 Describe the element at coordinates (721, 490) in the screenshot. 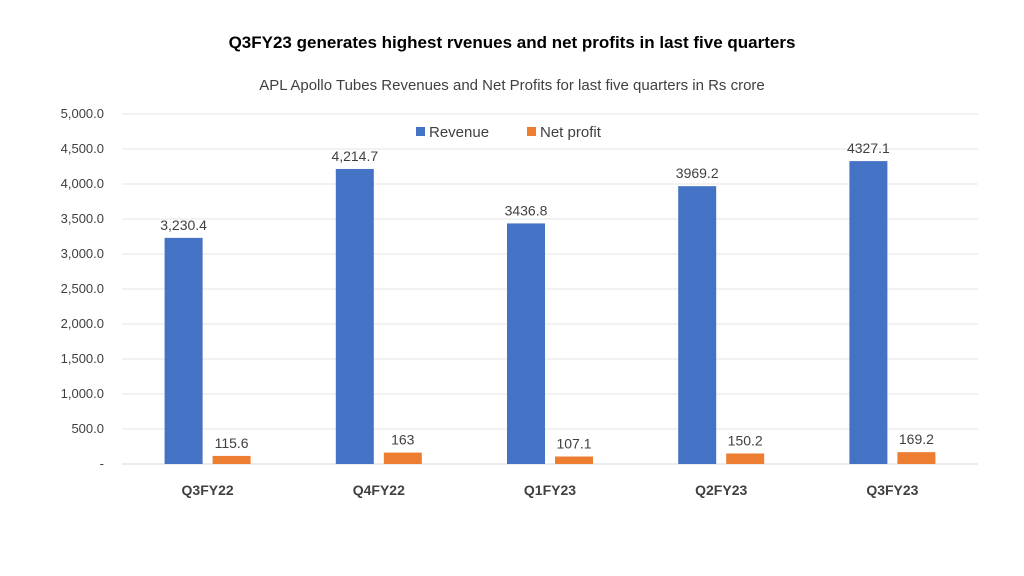

I see `x-category-label: Q2FY23` at that location.